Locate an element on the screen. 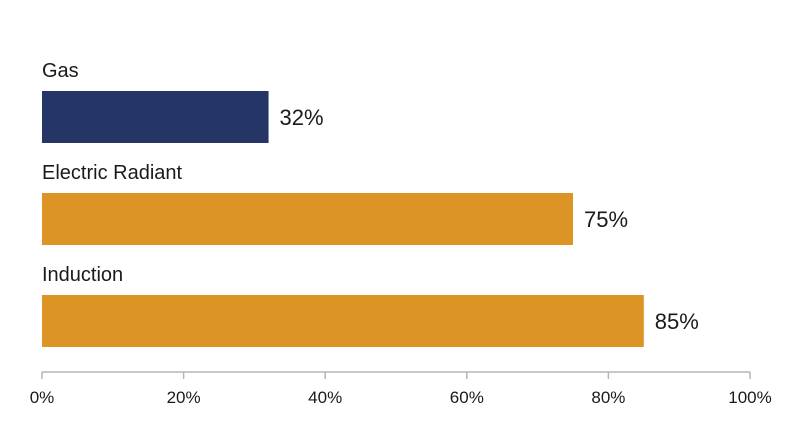 The width and height of the screenshot is (800, 447). x-tick-label: 100% is located at coordinates (749, 397).